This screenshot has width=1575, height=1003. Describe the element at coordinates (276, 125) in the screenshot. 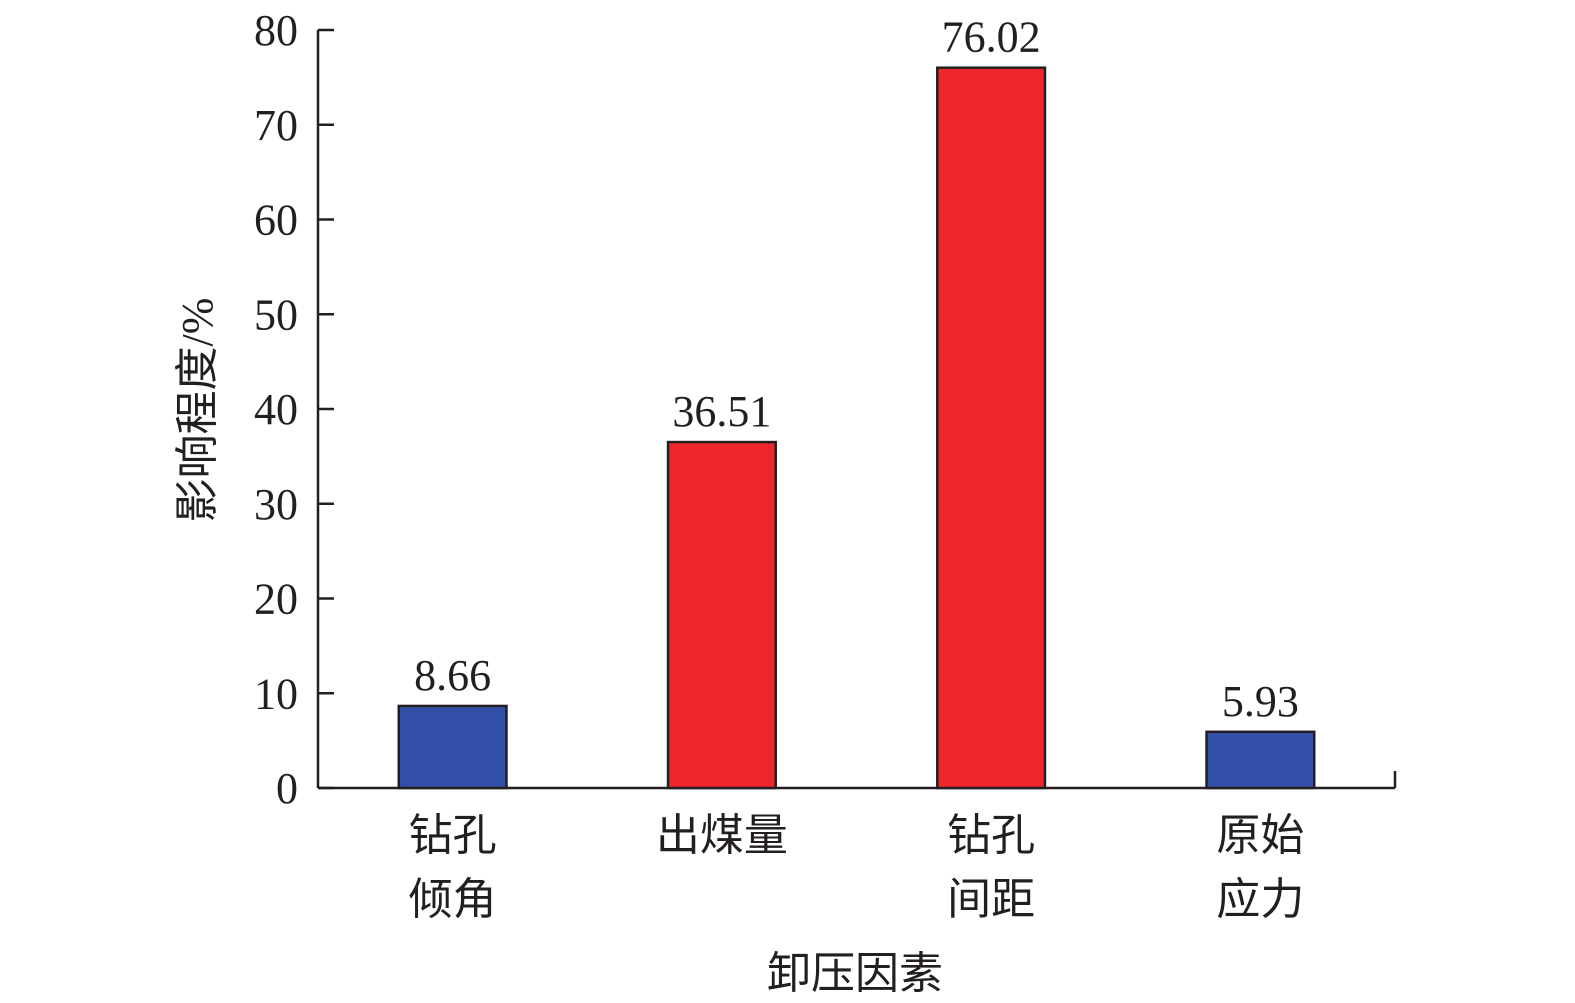

I see `y-tick-label: 70` at that location.